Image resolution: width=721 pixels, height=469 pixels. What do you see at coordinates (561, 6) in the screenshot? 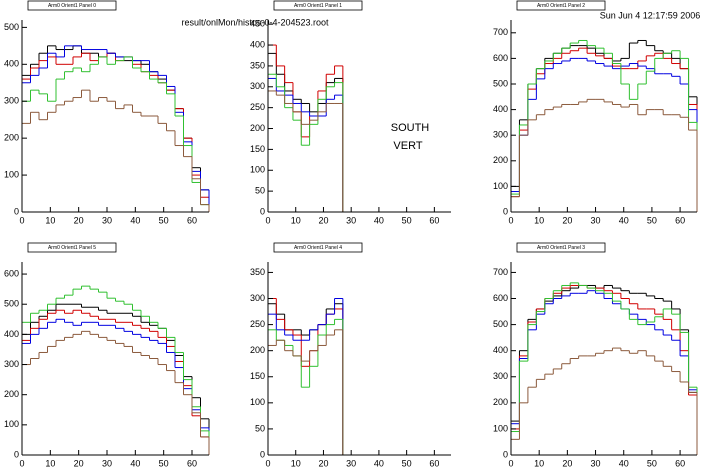
I see `panel-title: Arm0 Orient1 Panel 2` at bounding box center [561, 6].